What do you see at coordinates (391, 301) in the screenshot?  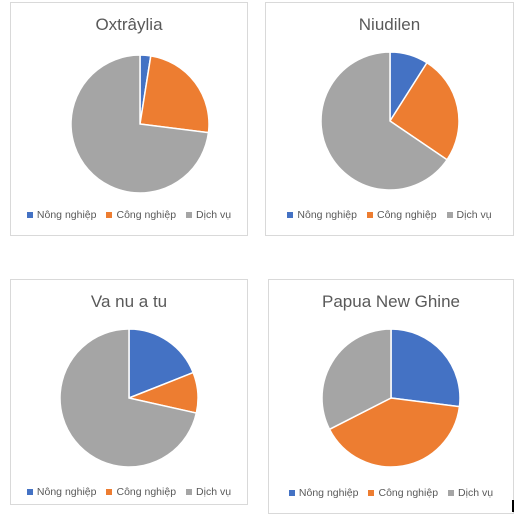 I see `chart-title: Papua New Ghine` at bounding box center [391, 301].